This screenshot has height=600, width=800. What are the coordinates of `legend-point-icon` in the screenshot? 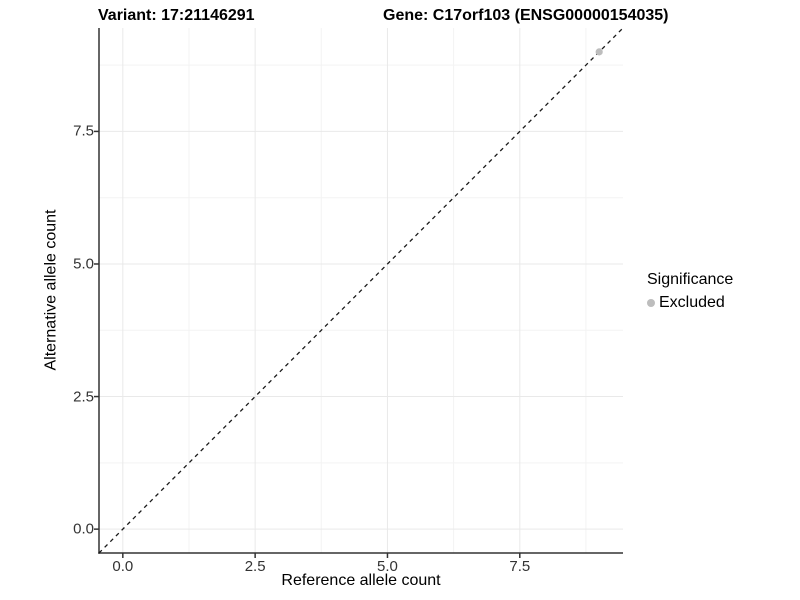 It's located at (651, 303).